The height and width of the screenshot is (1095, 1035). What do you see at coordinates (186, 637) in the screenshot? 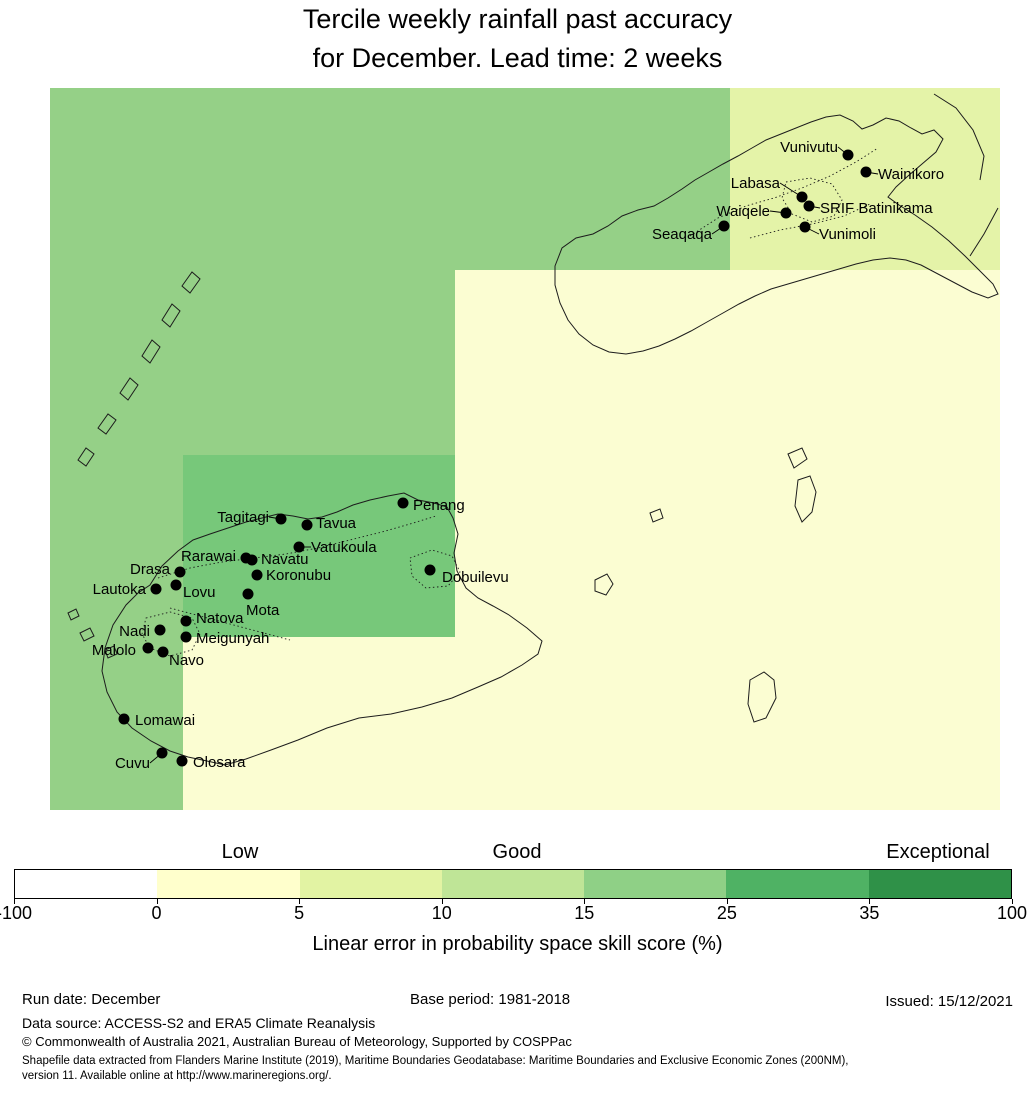
I see `station-dot-meigunyah` at bounding box center [186, 637].